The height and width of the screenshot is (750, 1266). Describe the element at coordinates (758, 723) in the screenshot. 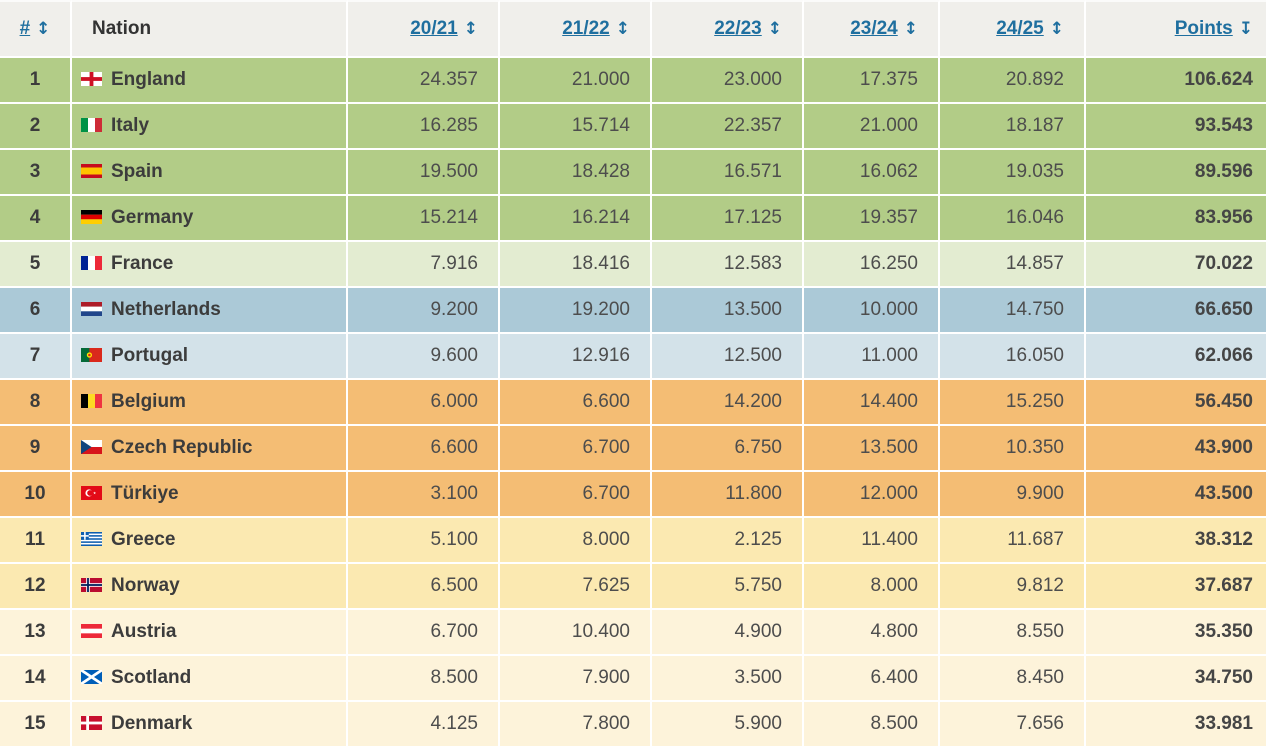

I see `season-value: 5.900` at that location.